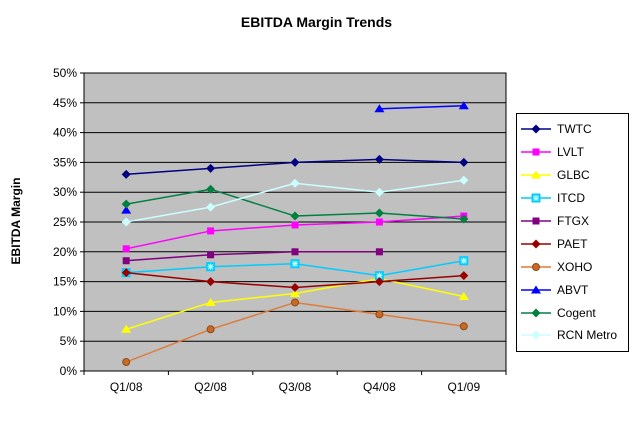 The image size is (633, 421). I want to click on legend-label: PAET, so click(572, 243).